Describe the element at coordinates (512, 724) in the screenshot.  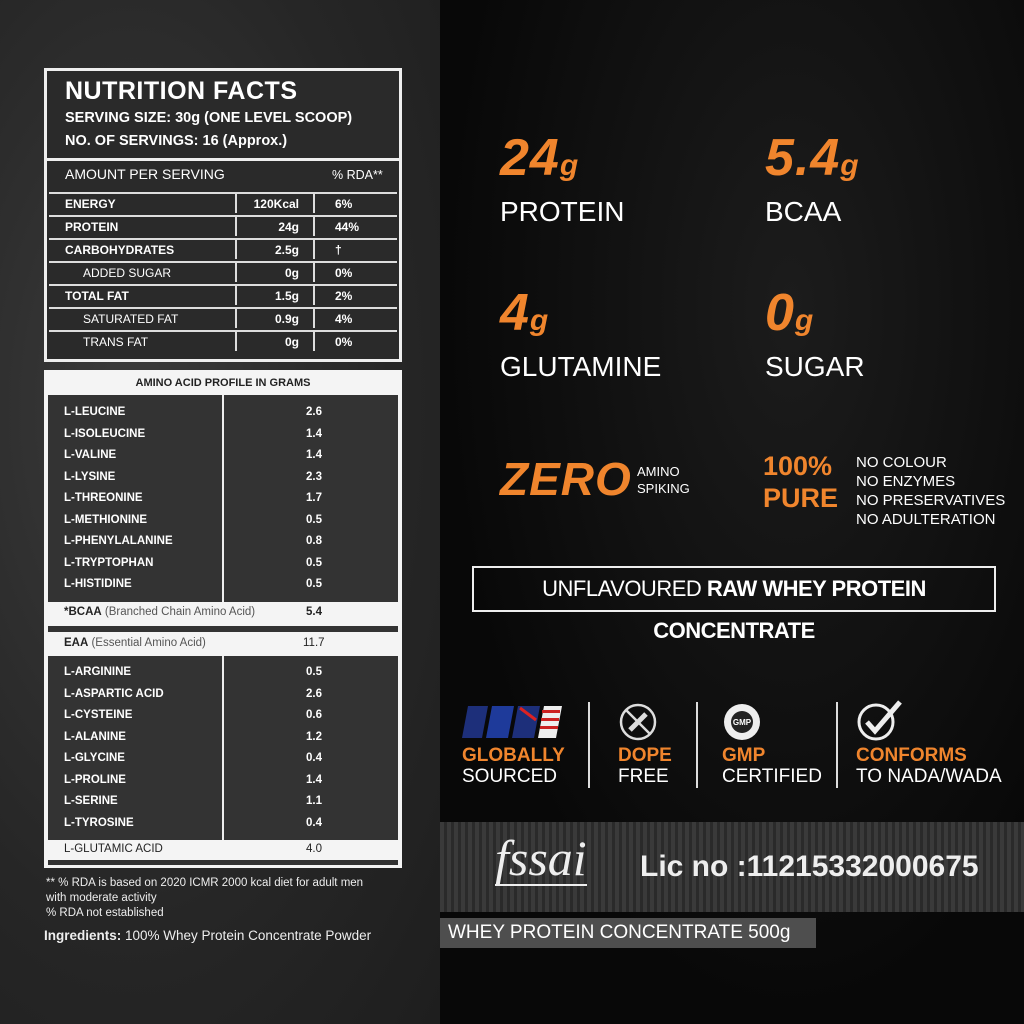
I see `flags-icon` at that location.